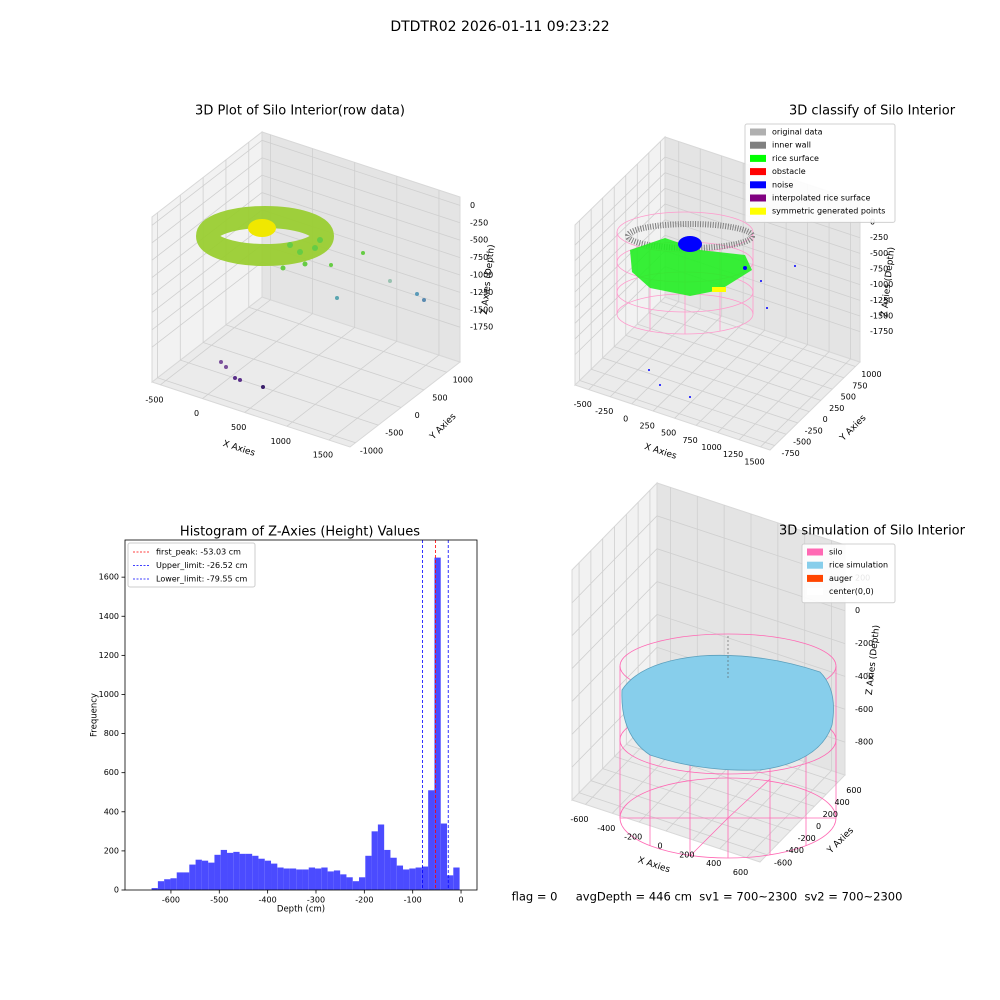  Describe the element at coordinates (668, 433) in the screenshot. I see `x-tick-label: 500` at that location.